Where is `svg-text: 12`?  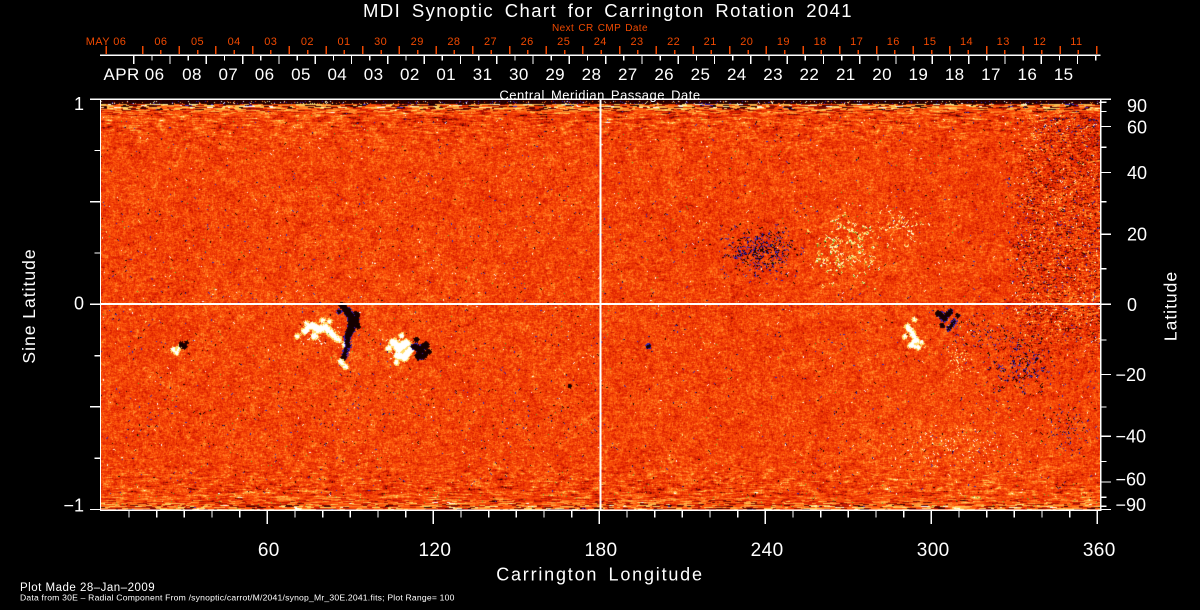
svg-text: 12 is located at coordinates (1039, 42).